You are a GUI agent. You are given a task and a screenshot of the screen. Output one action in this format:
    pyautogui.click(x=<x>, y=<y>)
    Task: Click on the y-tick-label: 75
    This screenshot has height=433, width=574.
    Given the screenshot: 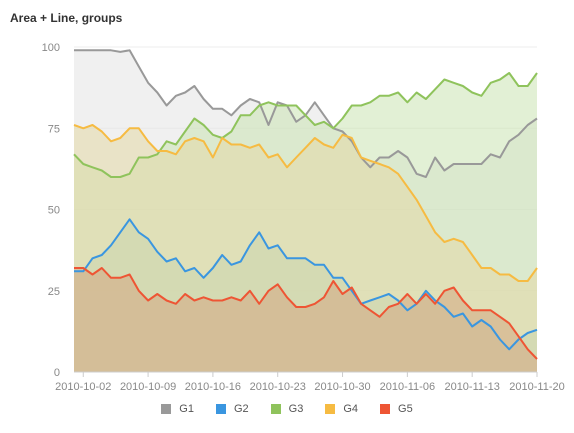 What is the action you would take?
    pyautogui.click(x=54, y=129)
    